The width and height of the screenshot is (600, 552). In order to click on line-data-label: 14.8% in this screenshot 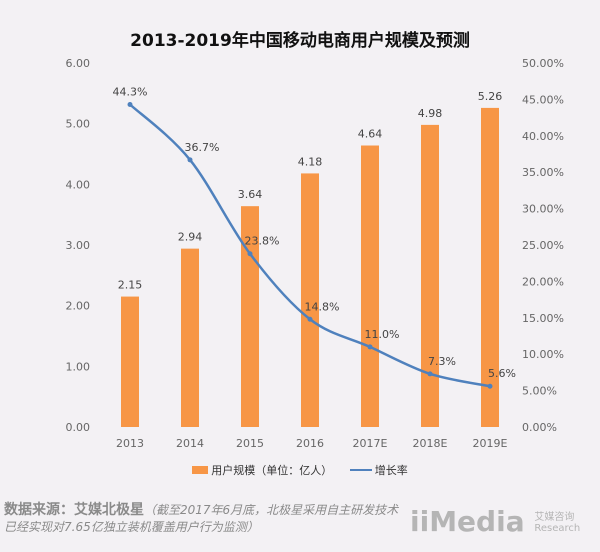, I will do `click(322, 306)`.